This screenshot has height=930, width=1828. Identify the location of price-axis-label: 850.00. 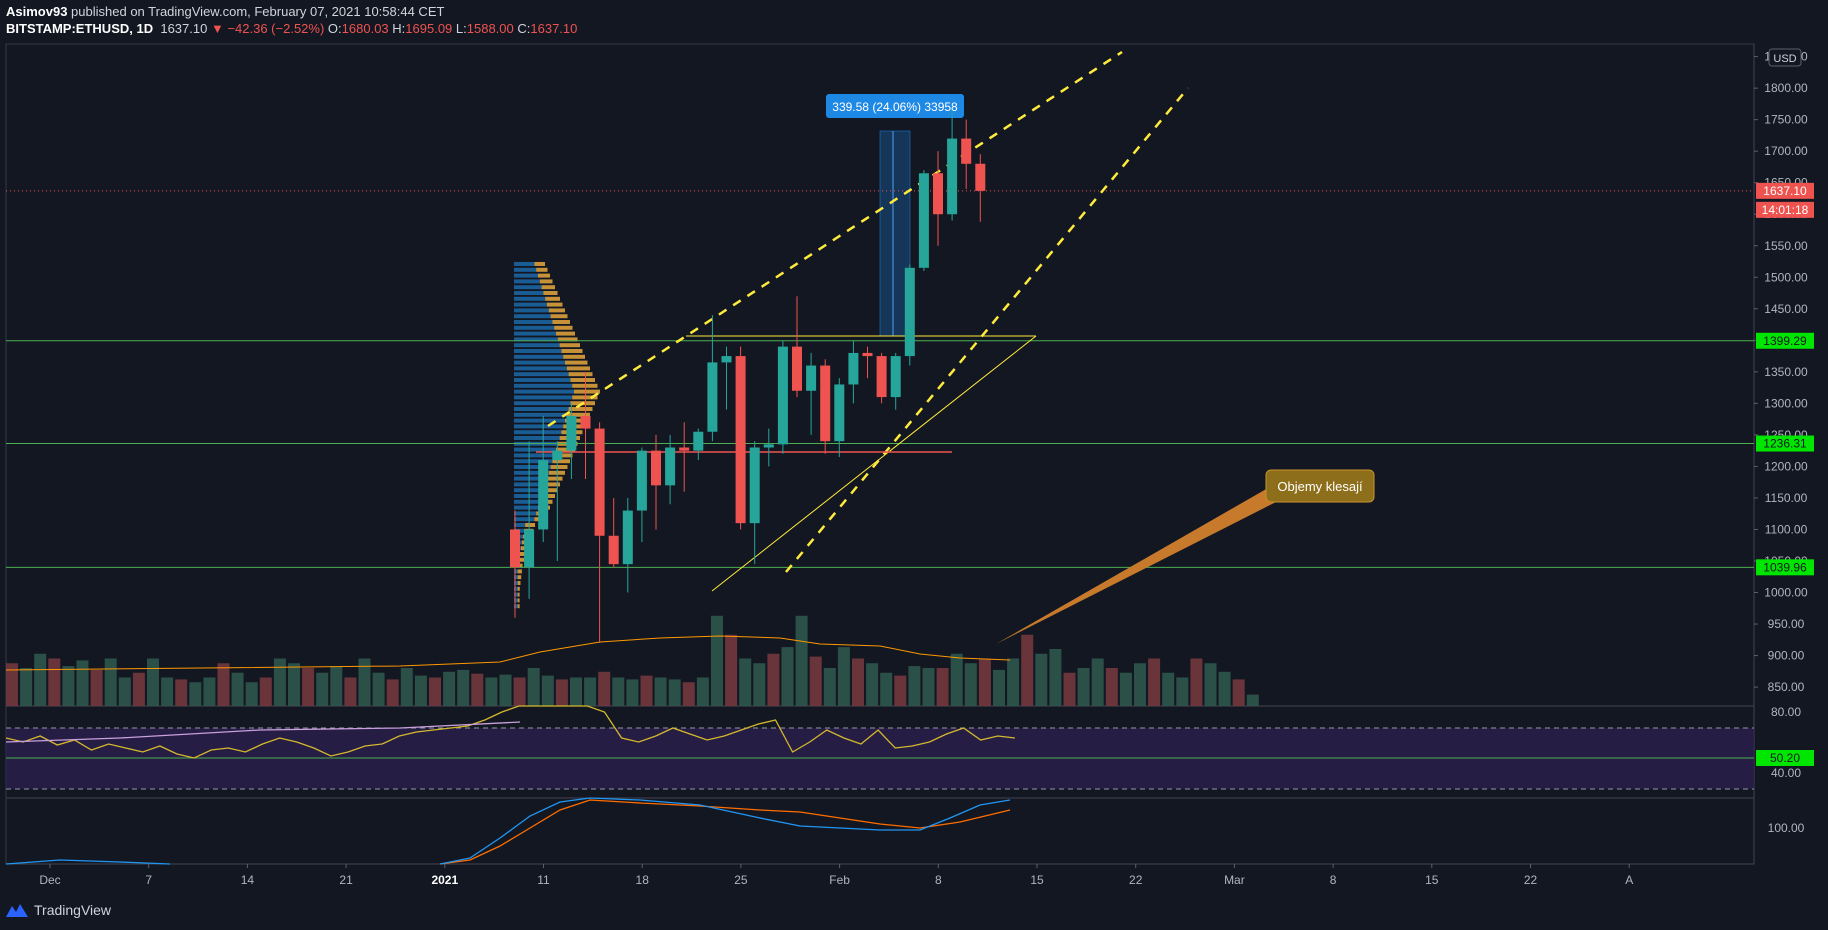
(1786, 687).